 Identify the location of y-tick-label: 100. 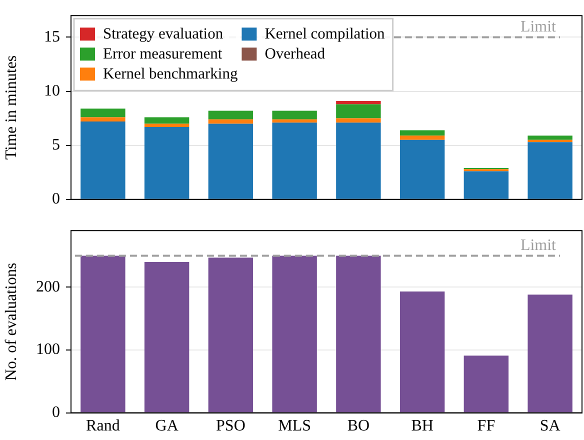
(48, 349).